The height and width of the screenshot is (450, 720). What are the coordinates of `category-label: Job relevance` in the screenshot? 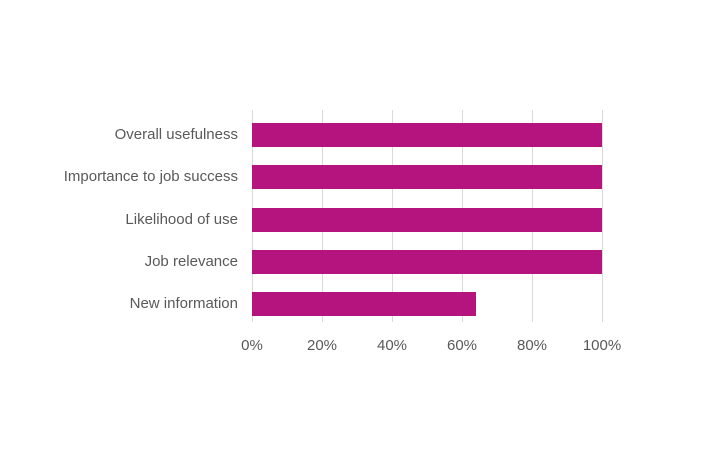 It's located at (191, 261).